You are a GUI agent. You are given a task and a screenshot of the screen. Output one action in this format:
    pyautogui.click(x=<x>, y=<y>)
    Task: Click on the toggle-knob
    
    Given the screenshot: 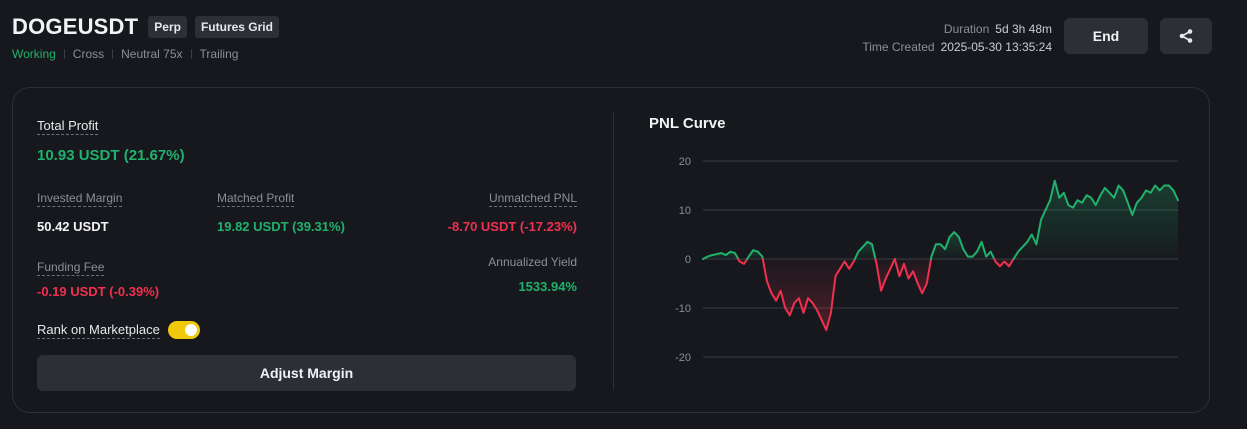 What is the action you would take?
    pyautogui.click(x=190, y=330)
    